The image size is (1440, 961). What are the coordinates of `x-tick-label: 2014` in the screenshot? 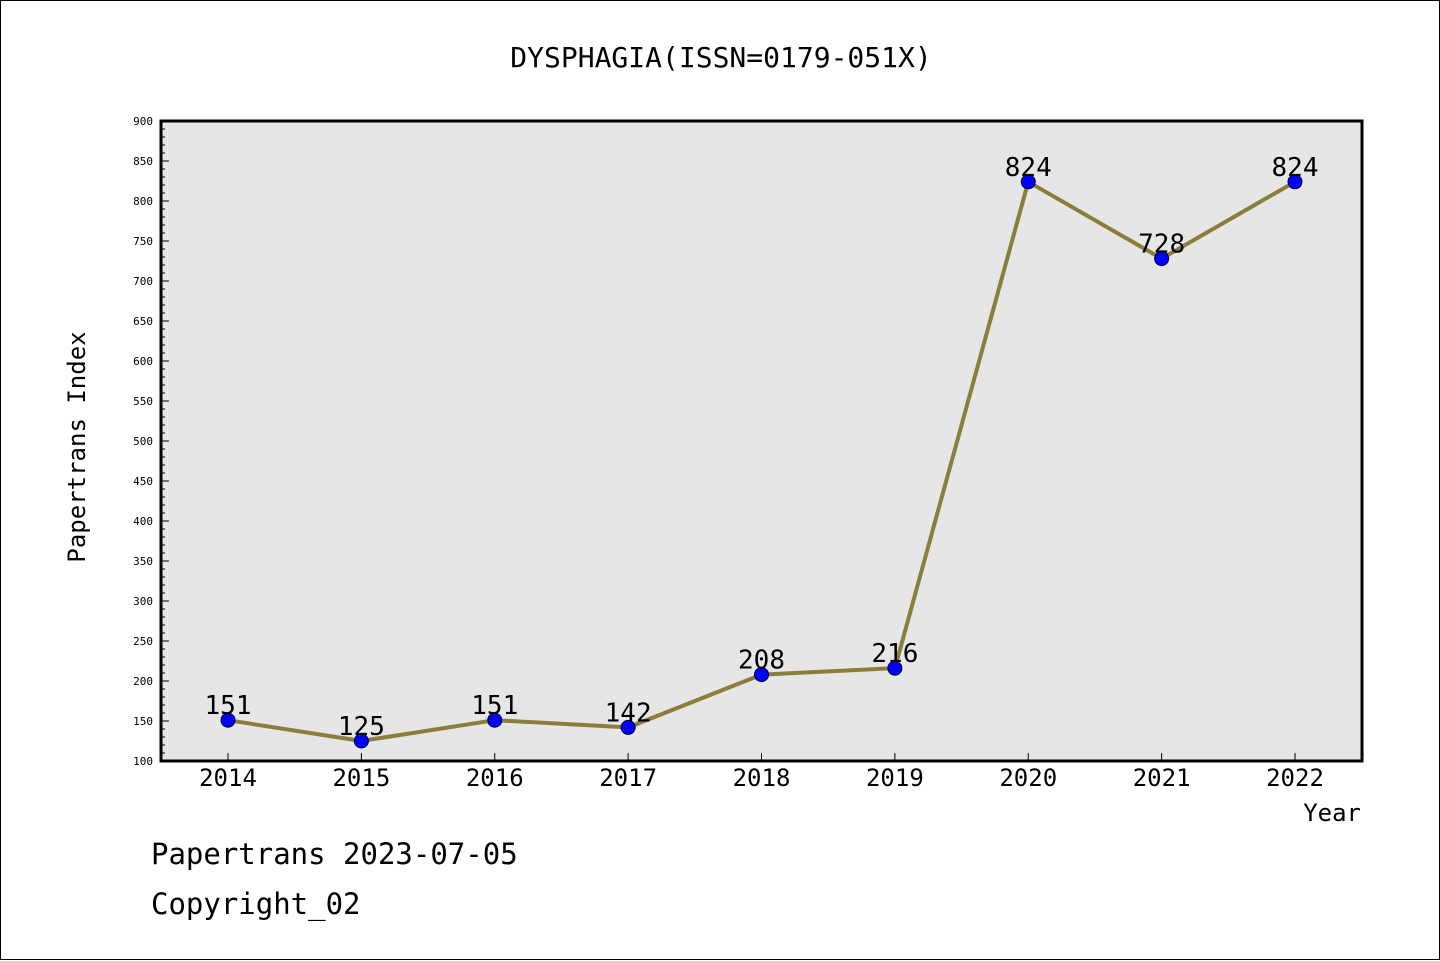 It's located at (228, 778).